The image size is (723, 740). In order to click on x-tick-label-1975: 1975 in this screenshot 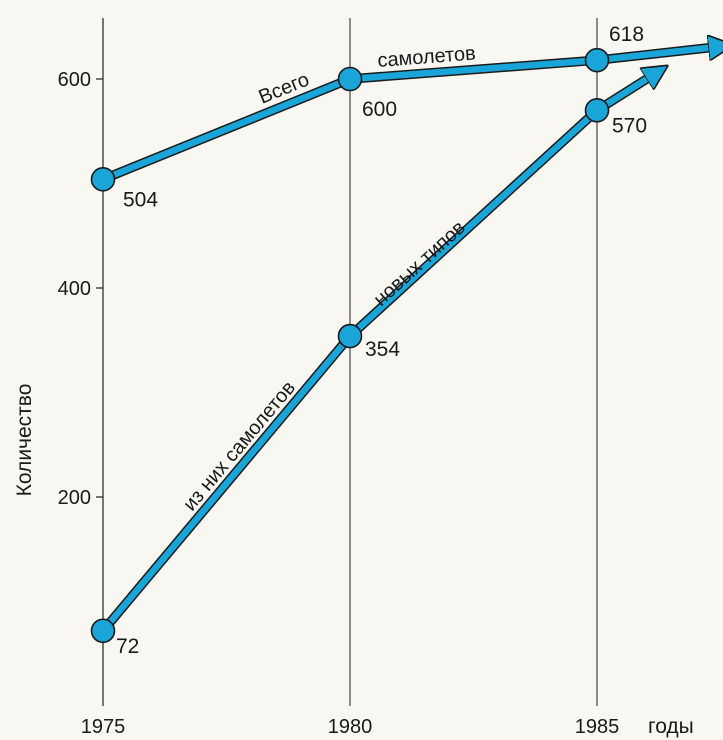, I will do `click(103, 727)`.